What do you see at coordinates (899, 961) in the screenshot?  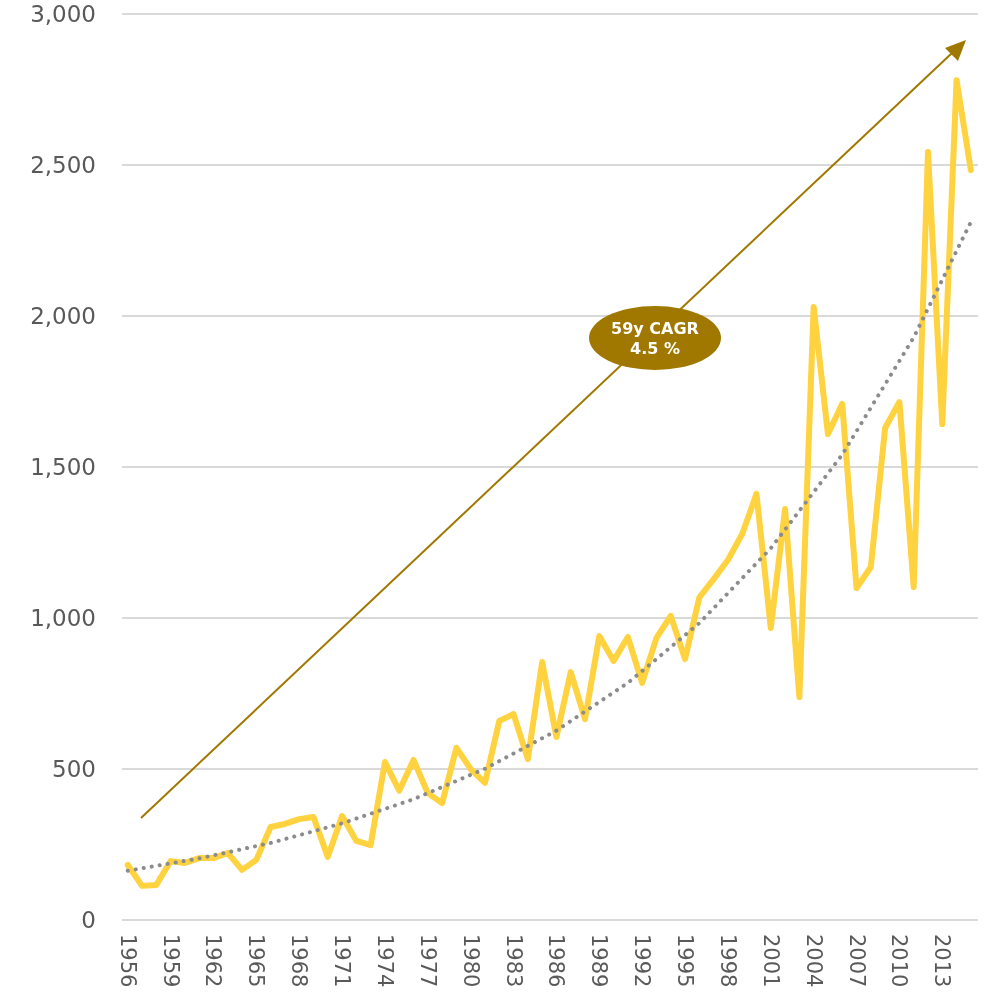 I see `x-tick-label: 2010` at bounding box center [899, 961].